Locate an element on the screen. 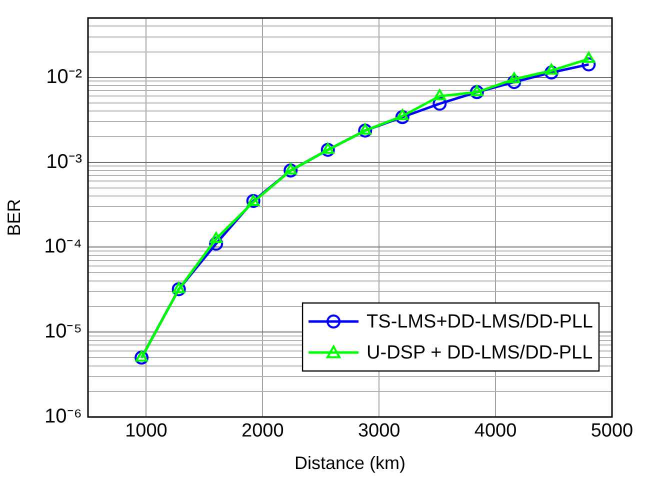 The image size is (646, 479). y-tick-label: 10⁻⁵ is located at coordinates (63, 331).